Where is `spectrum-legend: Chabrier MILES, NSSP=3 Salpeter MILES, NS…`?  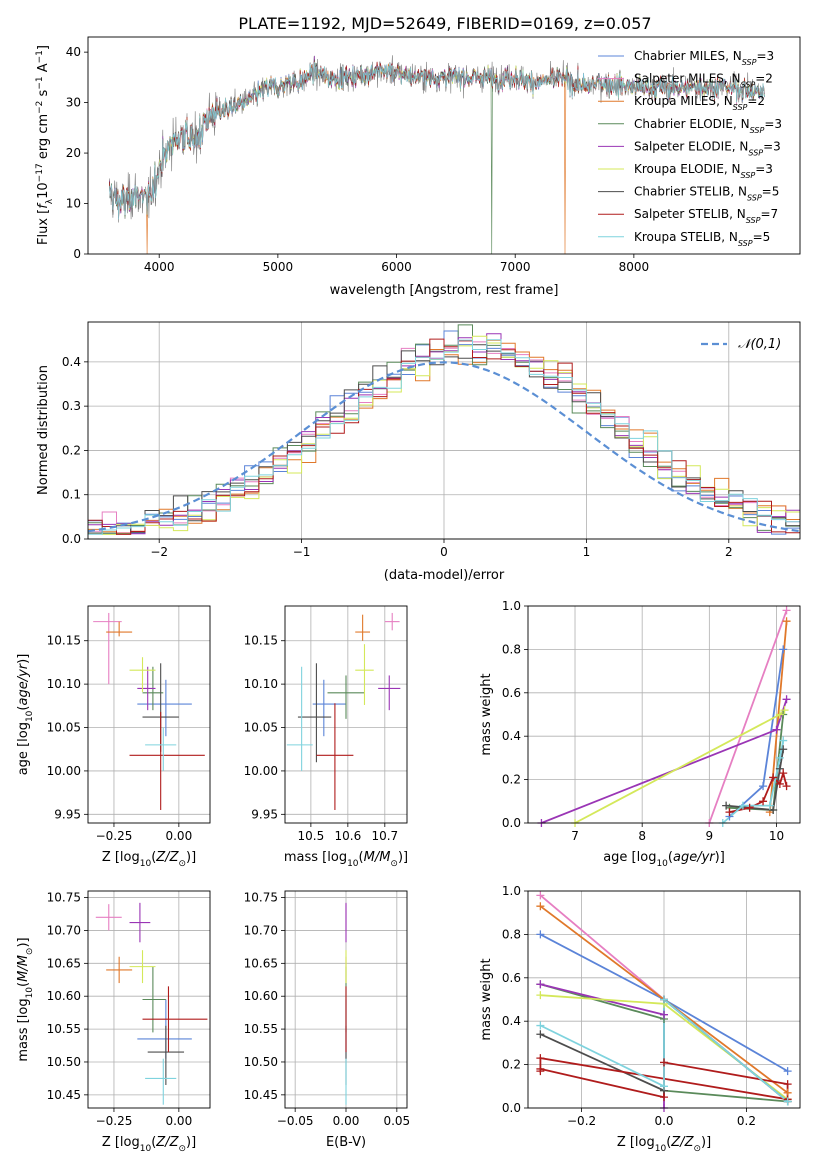
spectrum-legend: Chabrier MILES, NSSP=3 Salpeter MILES, NS… is located at coordinates (690, 148).